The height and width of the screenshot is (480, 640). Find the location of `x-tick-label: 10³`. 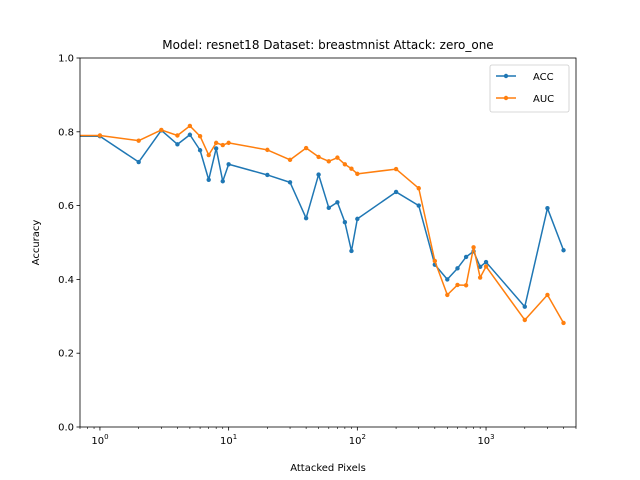

x-tick-label: 10³ is located at coordinates (485, 440).